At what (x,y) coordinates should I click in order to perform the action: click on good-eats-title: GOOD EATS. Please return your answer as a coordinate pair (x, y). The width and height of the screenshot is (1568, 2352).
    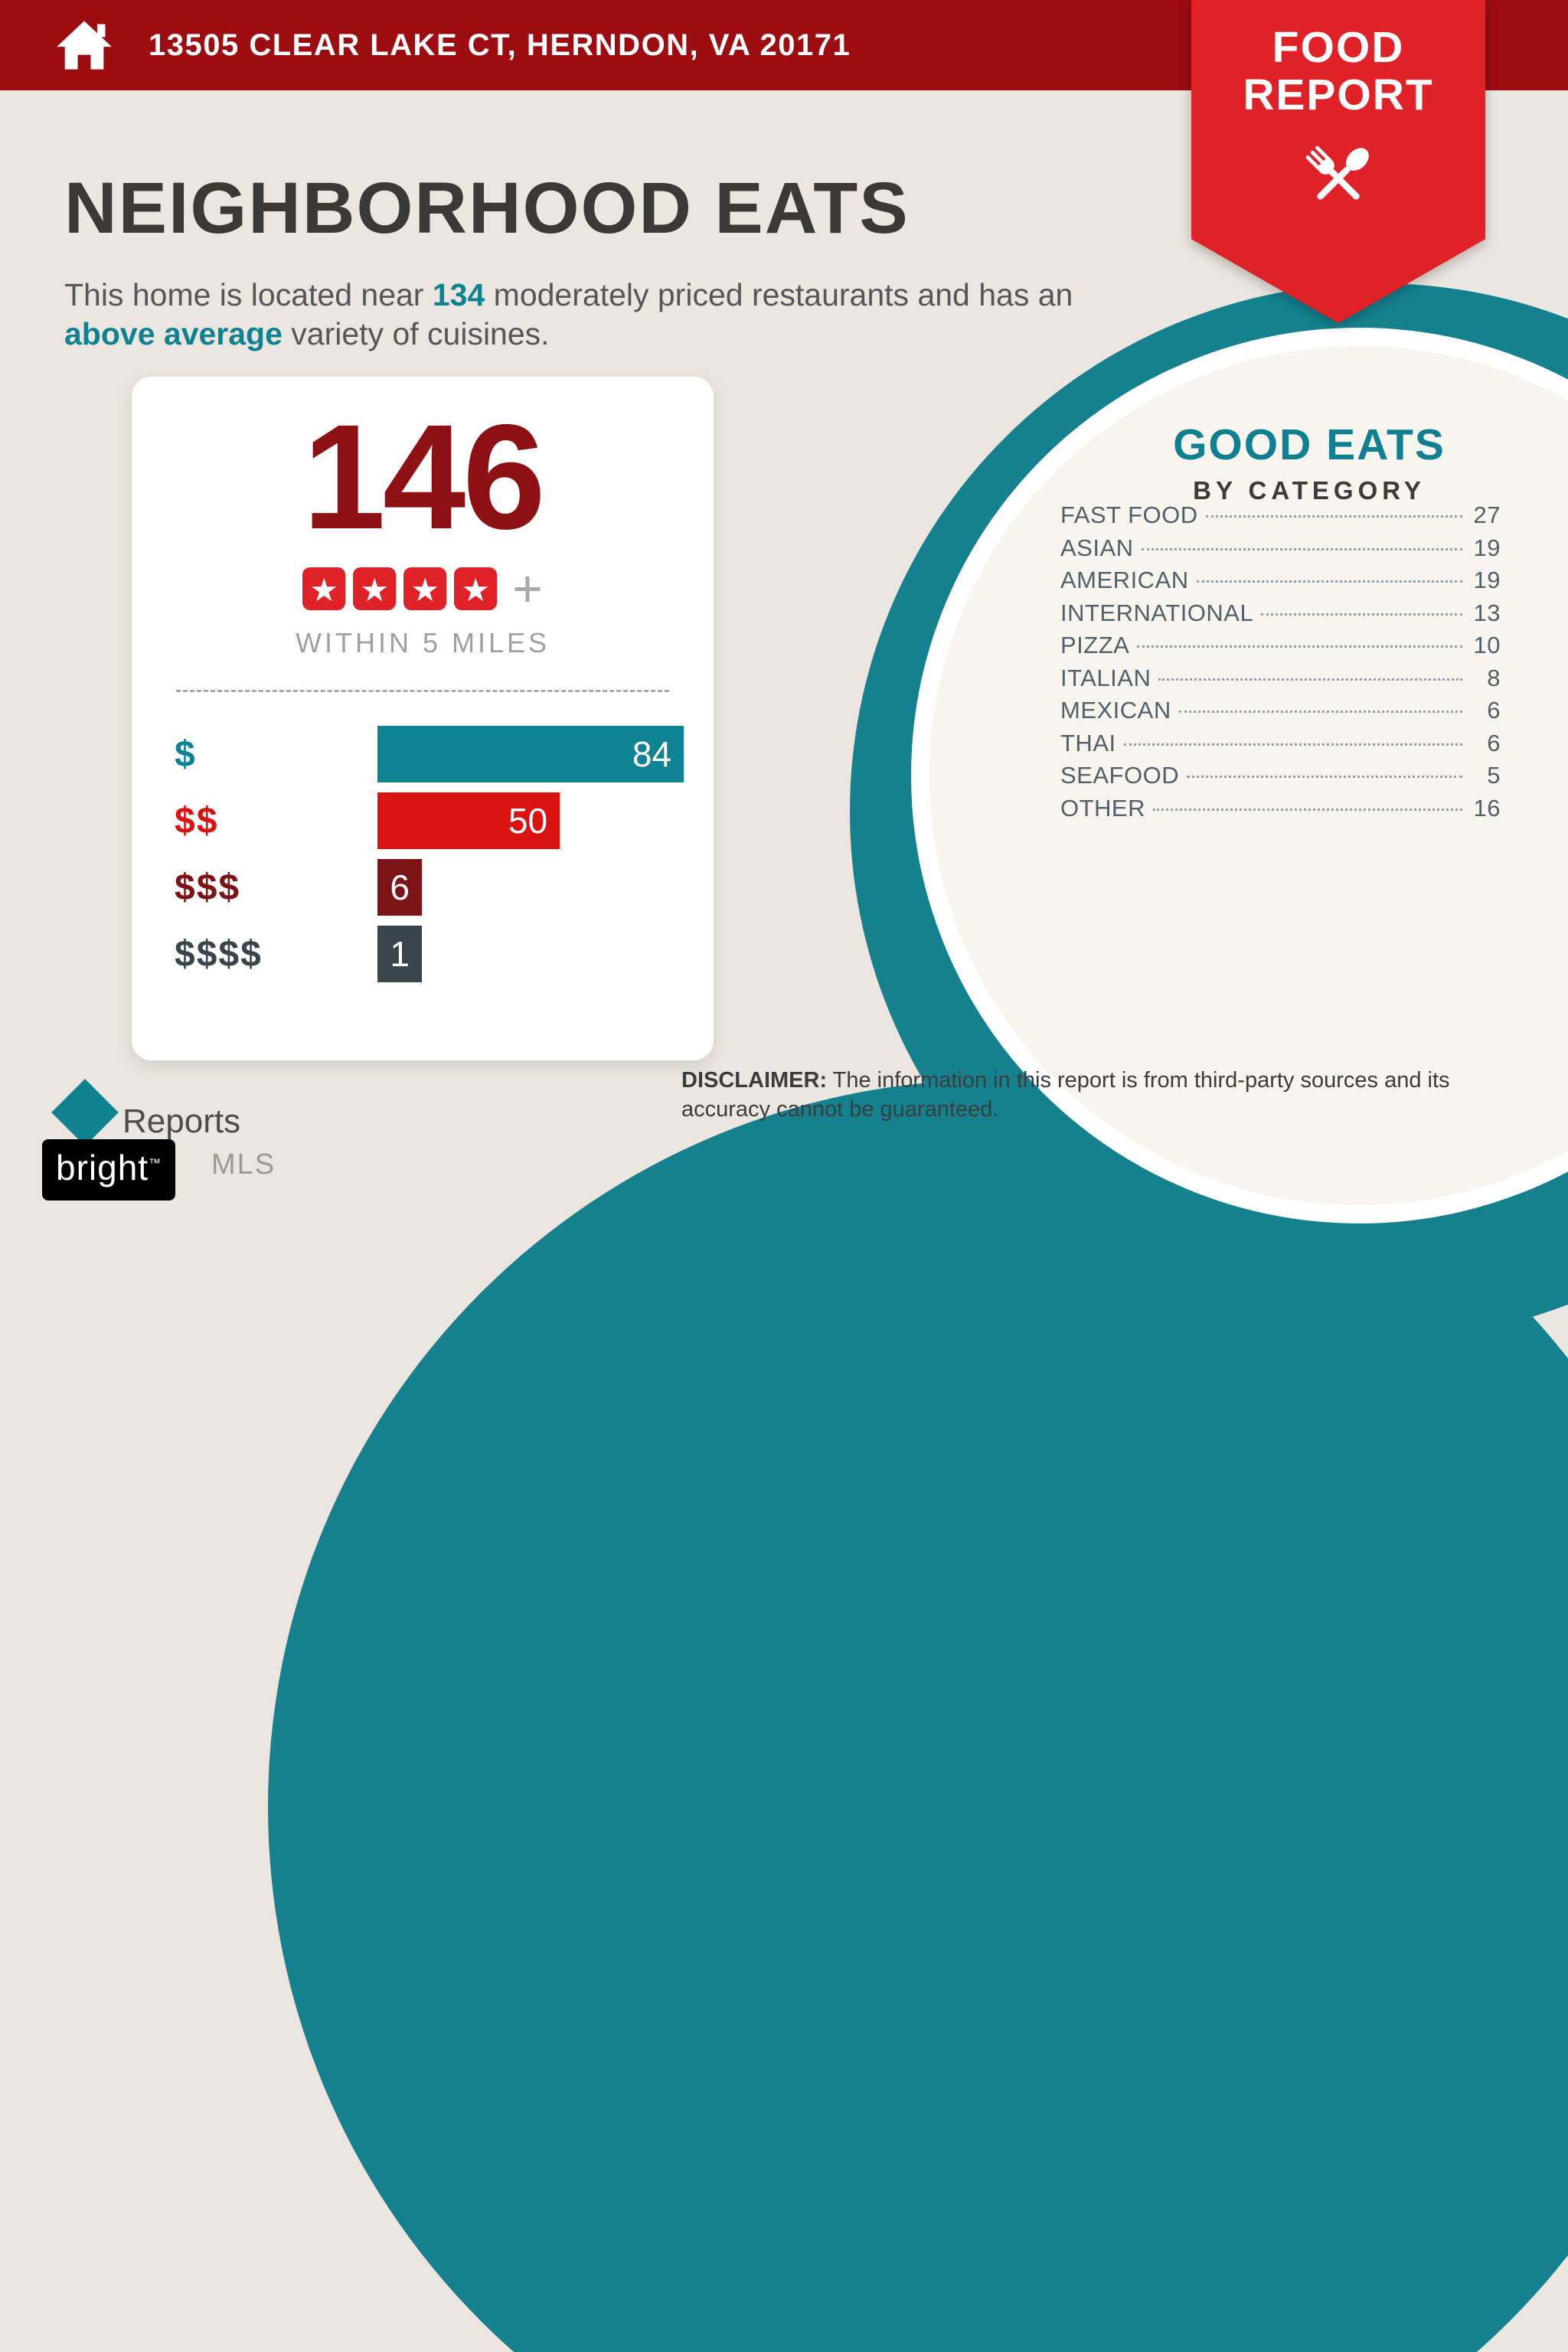
    Looking at the image, I should click on (1309, 444).